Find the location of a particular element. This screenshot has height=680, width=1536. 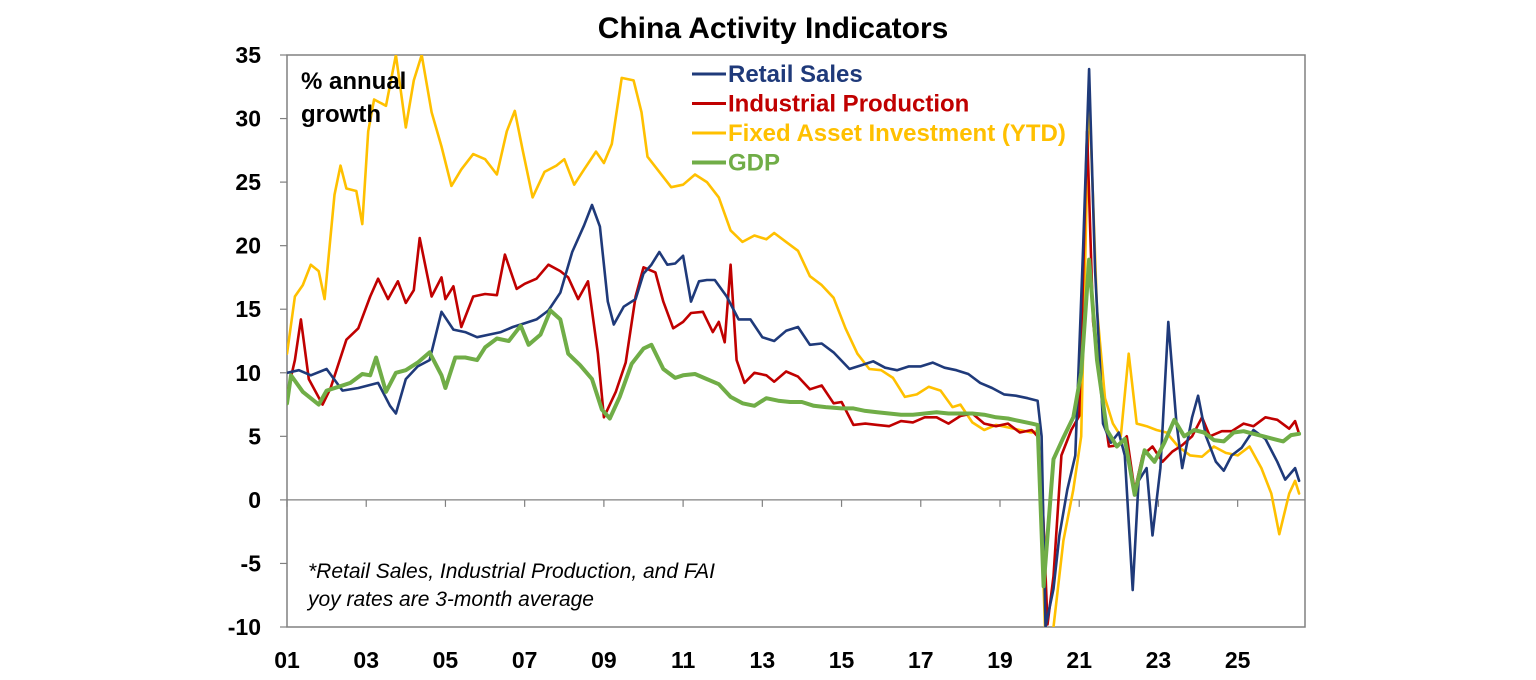

legend-label-industrial-production: Industrial Production is located at coordinates (848, 104).